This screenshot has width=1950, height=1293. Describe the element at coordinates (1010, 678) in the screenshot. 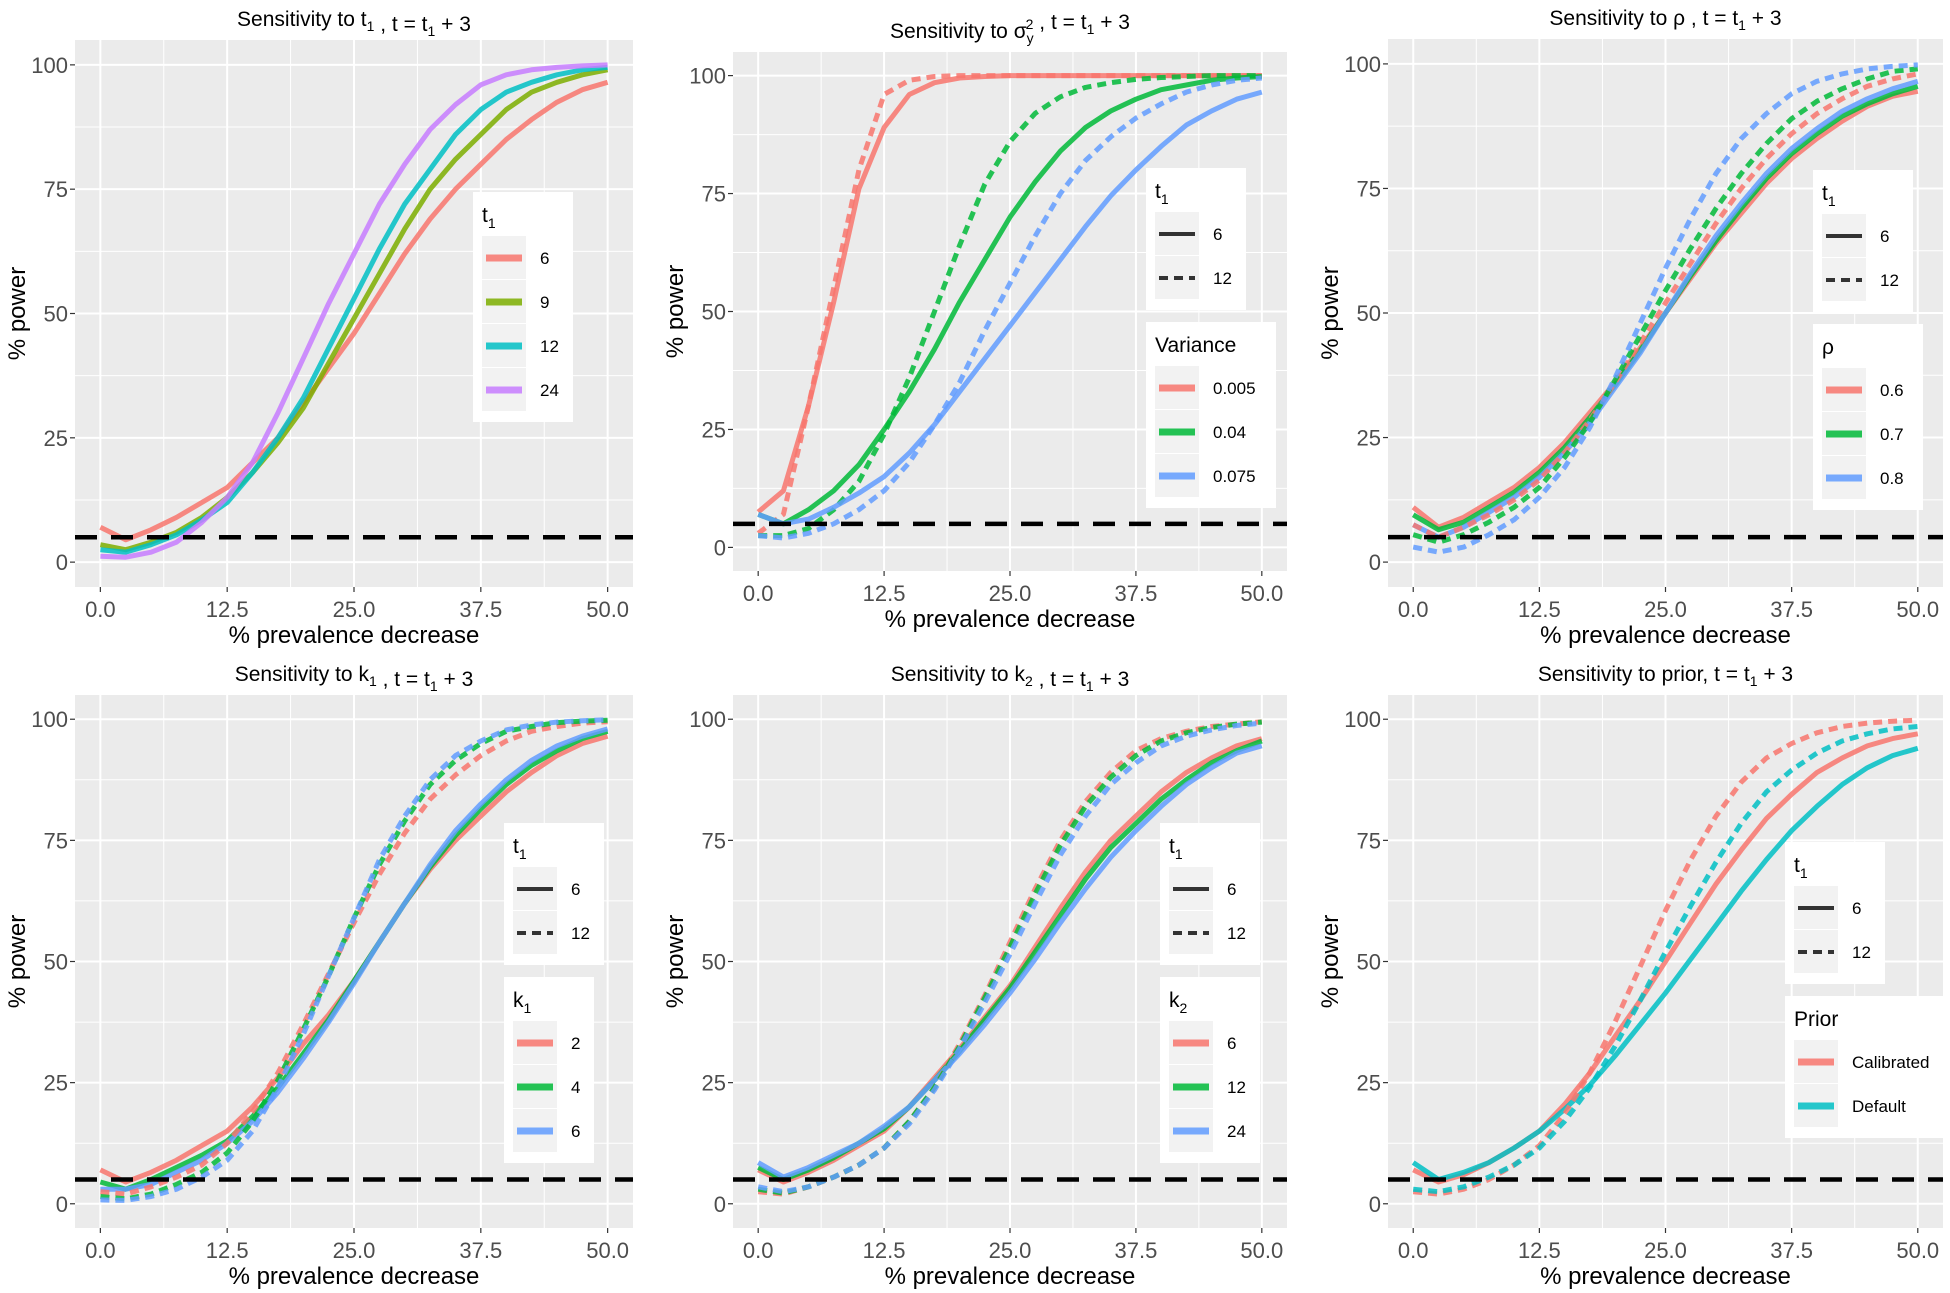

I see `chart-title: Sensitivity to k2 , t = t1 + 3` at that location.